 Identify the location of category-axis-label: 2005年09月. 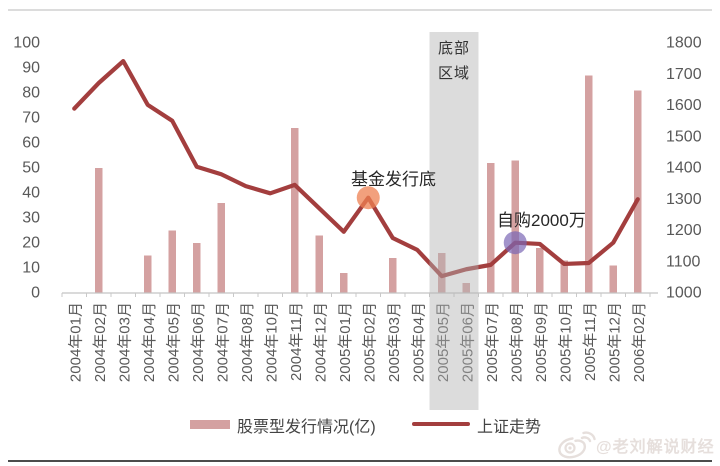
(541, 342).